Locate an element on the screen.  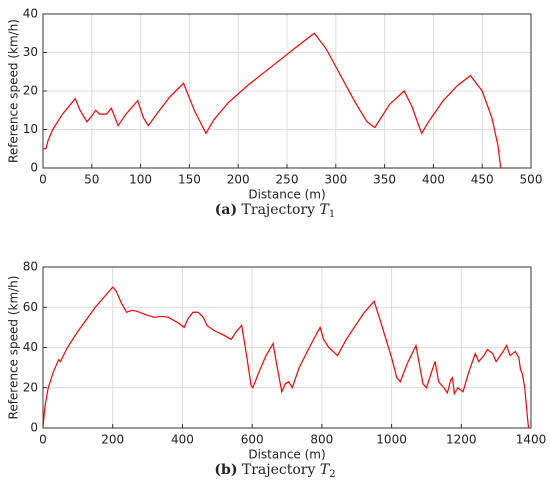
x-tick-label: 100 is located at coordinates (140, 180).